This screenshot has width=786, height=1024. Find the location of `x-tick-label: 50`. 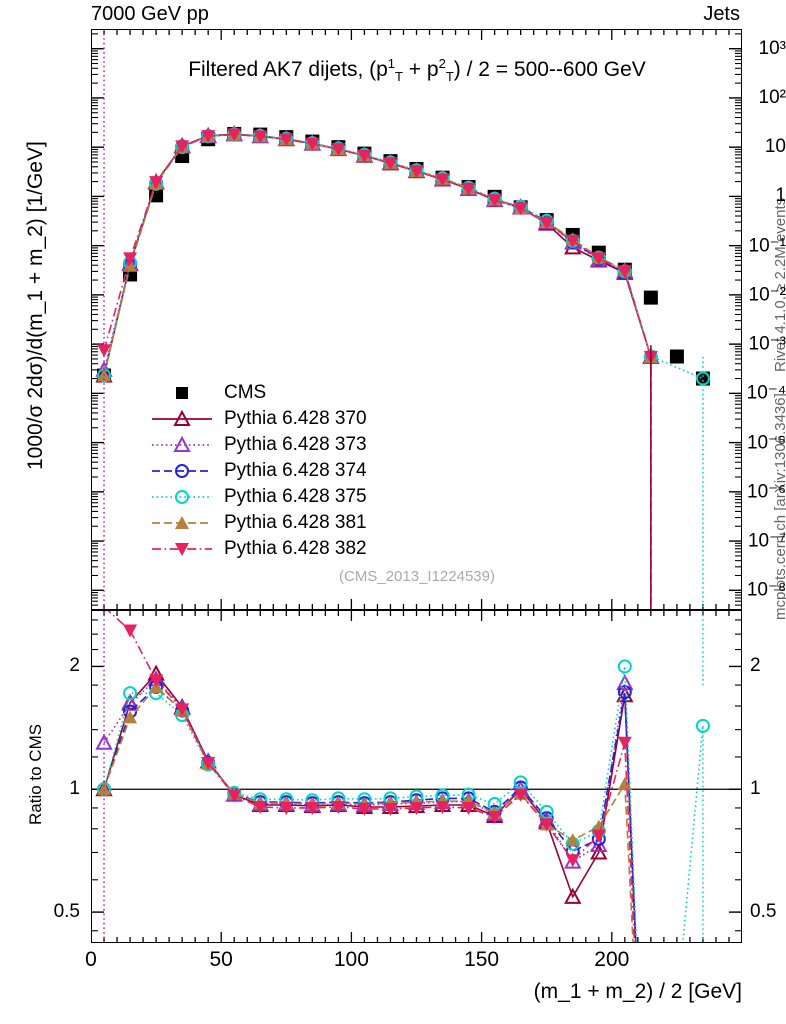

x-tick-label: 50 is located at coordinates (221, 959).